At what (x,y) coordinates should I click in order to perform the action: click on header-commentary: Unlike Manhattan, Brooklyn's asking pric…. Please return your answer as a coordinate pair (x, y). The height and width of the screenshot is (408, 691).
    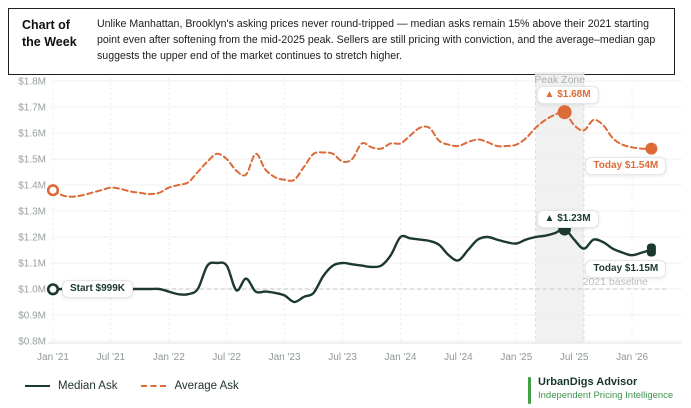
    Looking at the image, I should click on (376, 40).